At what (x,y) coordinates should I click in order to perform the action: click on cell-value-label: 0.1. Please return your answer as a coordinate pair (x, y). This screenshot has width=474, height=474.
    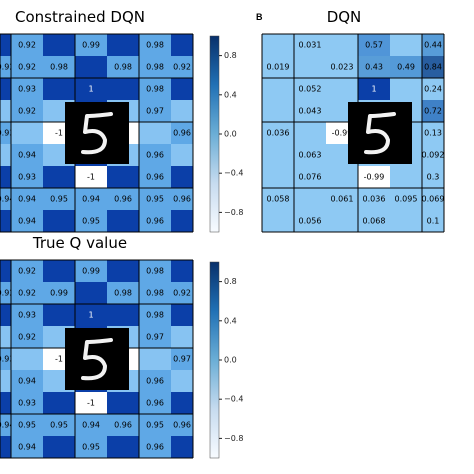
    Looking at the image, I should click on (433, 221).